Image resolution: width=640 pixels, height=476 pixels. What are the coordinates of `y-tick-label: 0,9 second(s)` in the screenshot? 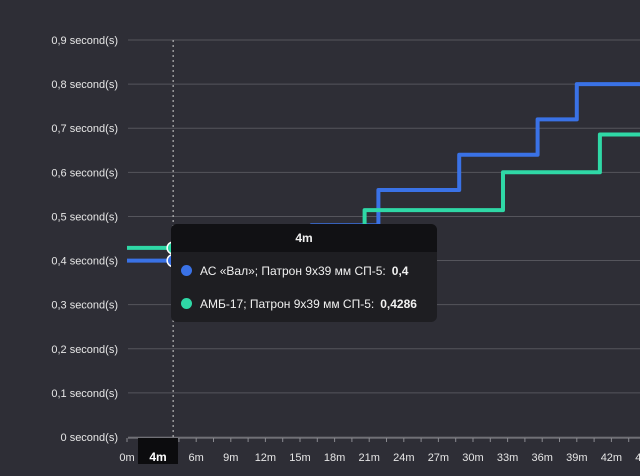 It's located at (84, 41).